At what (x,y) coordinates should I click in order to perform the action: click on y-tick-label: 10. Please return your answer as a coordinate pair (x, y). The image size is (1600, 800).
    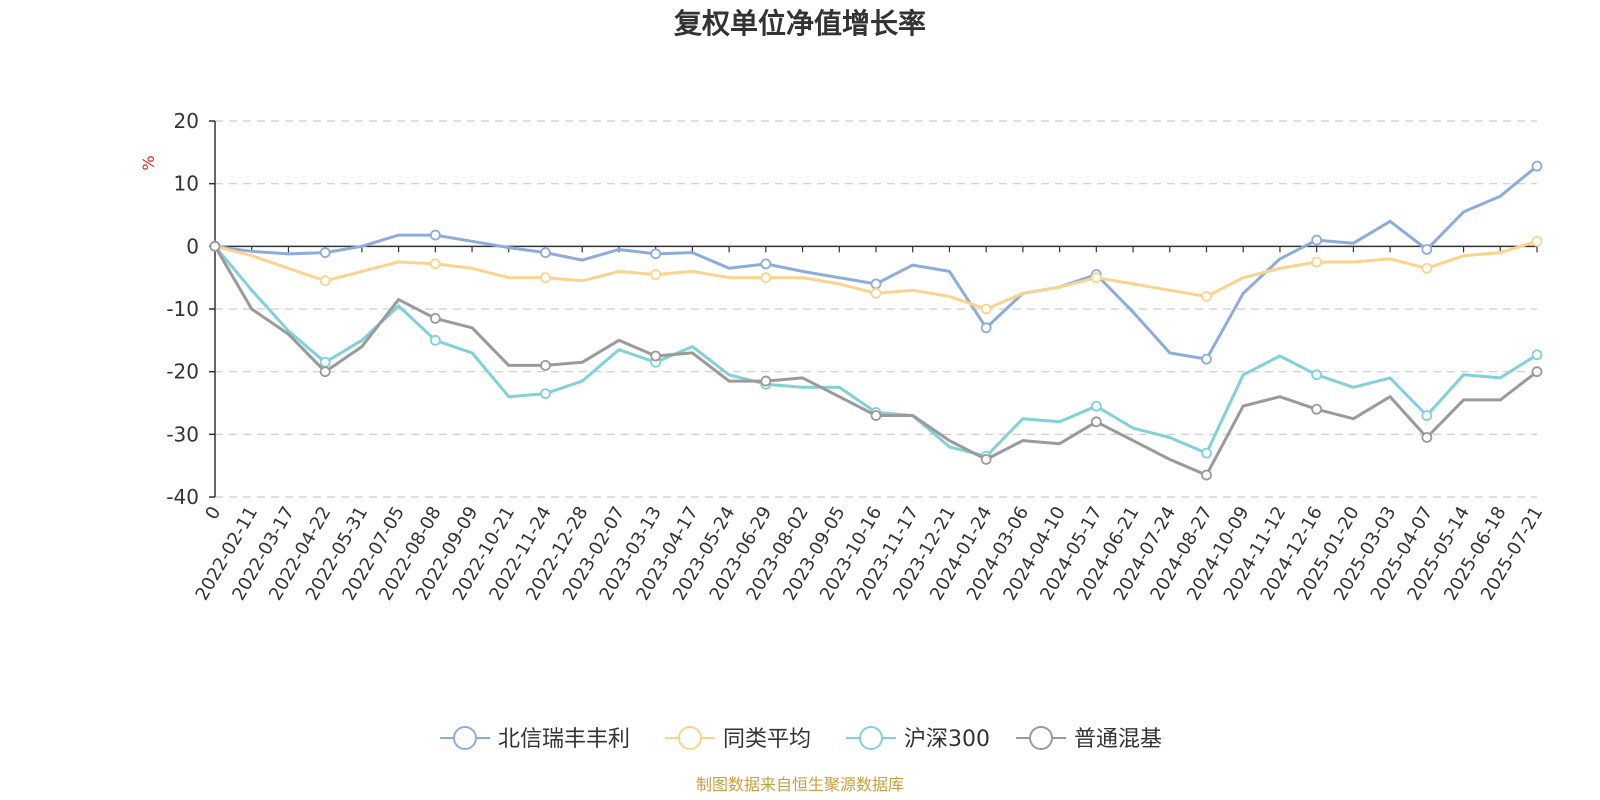
    Looking at the image, I should click on (186, 184).